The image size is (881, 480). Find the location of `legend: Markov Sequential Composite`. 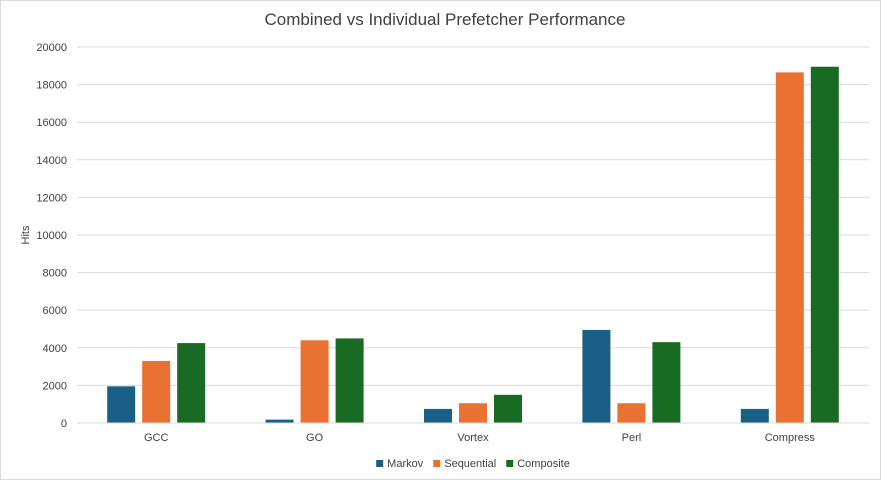

legend: Markov Sequential Composite is located at coordinates (473, 464).